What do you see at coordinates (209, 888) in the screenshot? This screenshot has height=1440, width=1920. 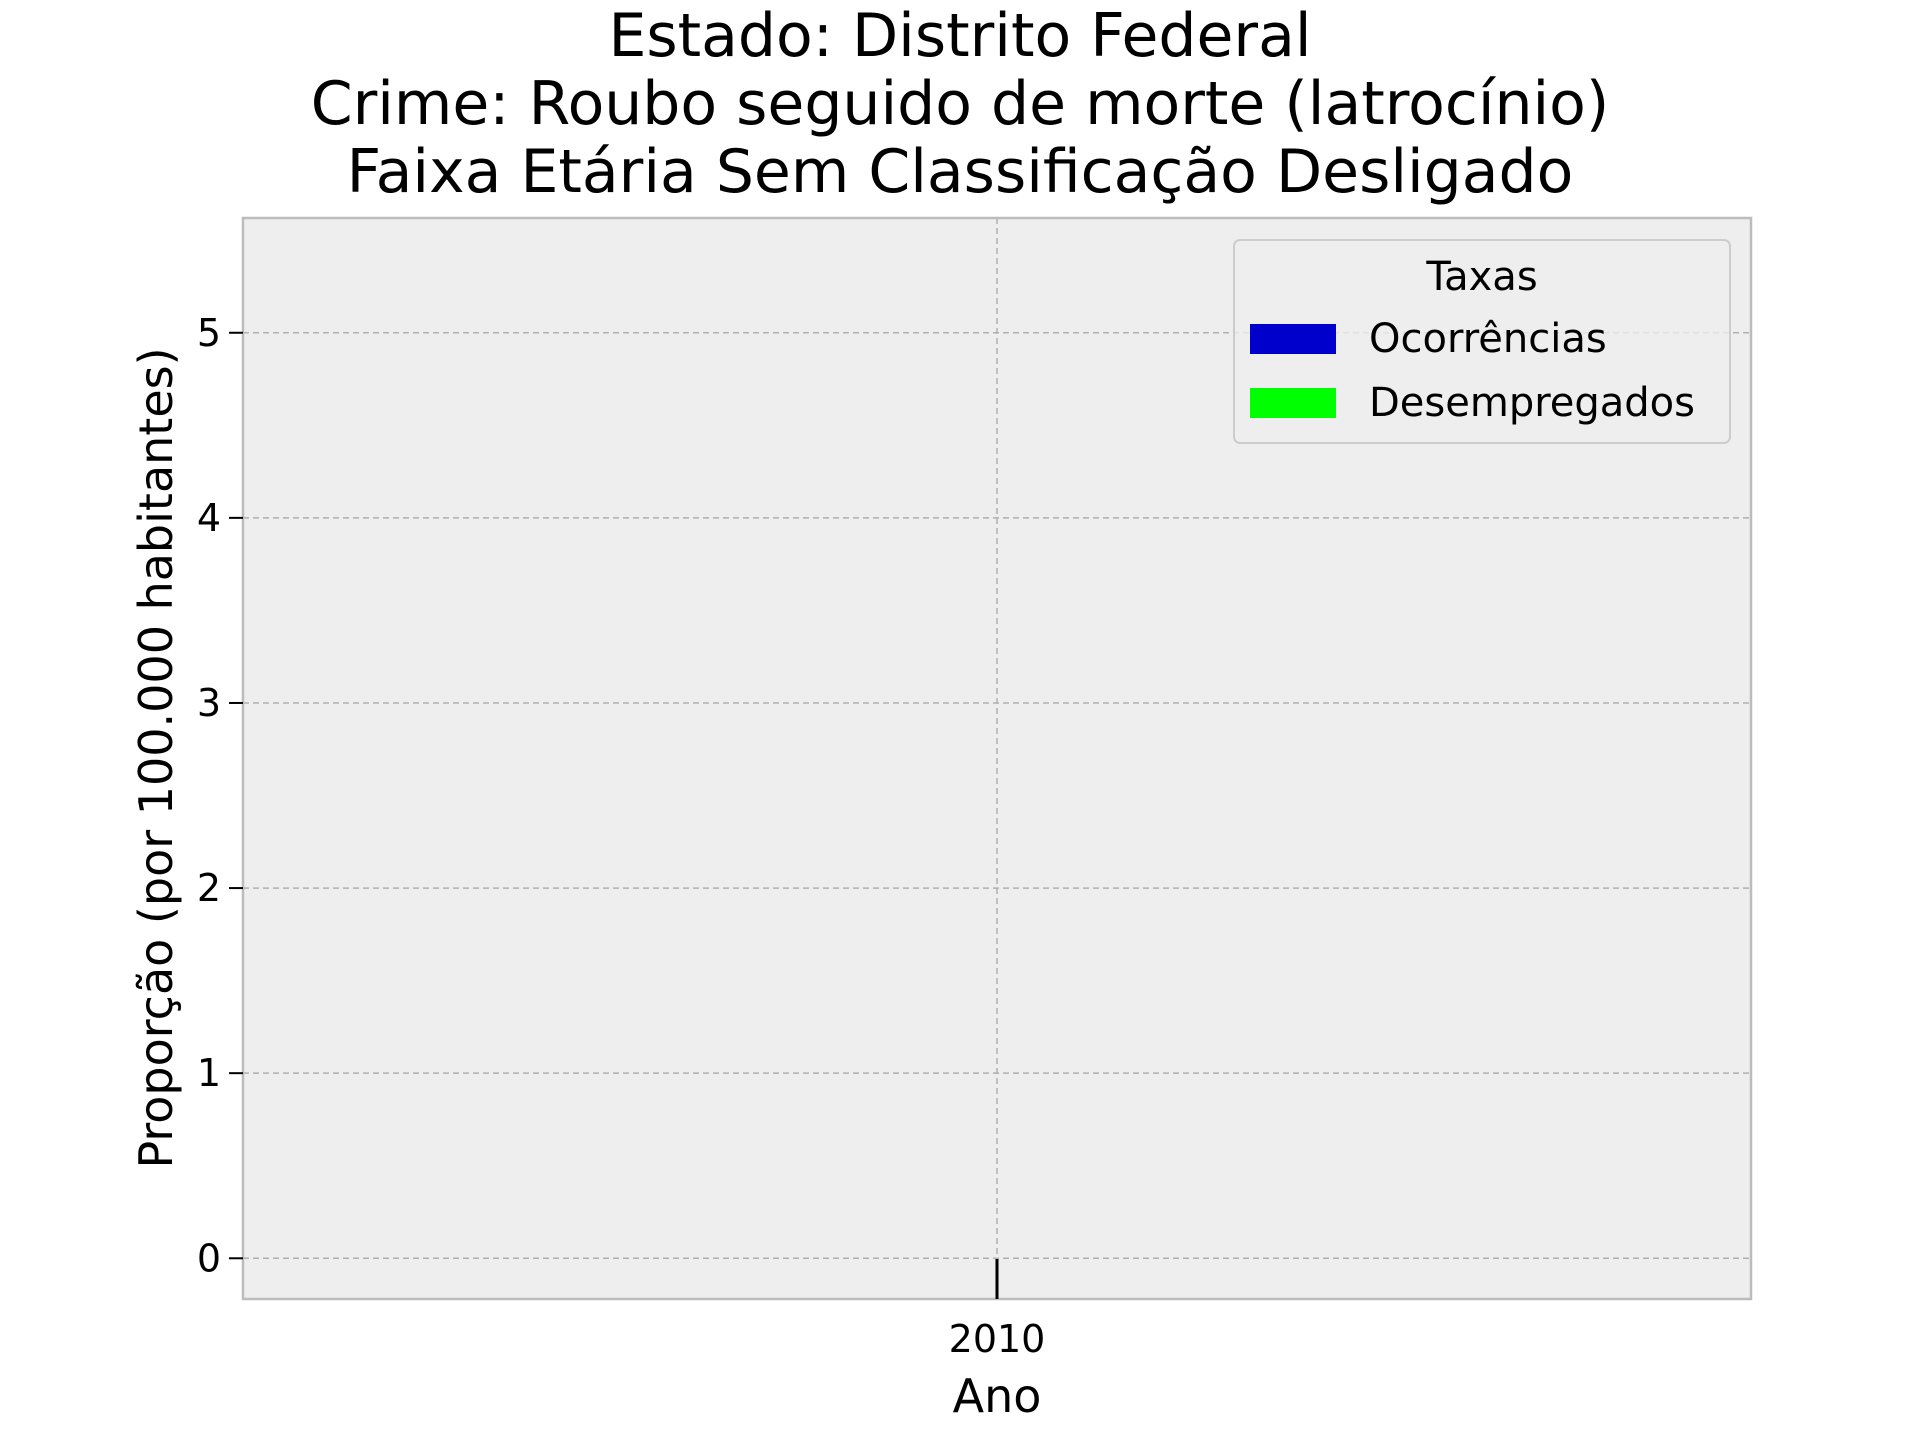 I see `y-tick-label: 2` at bounding box center [209, 888].